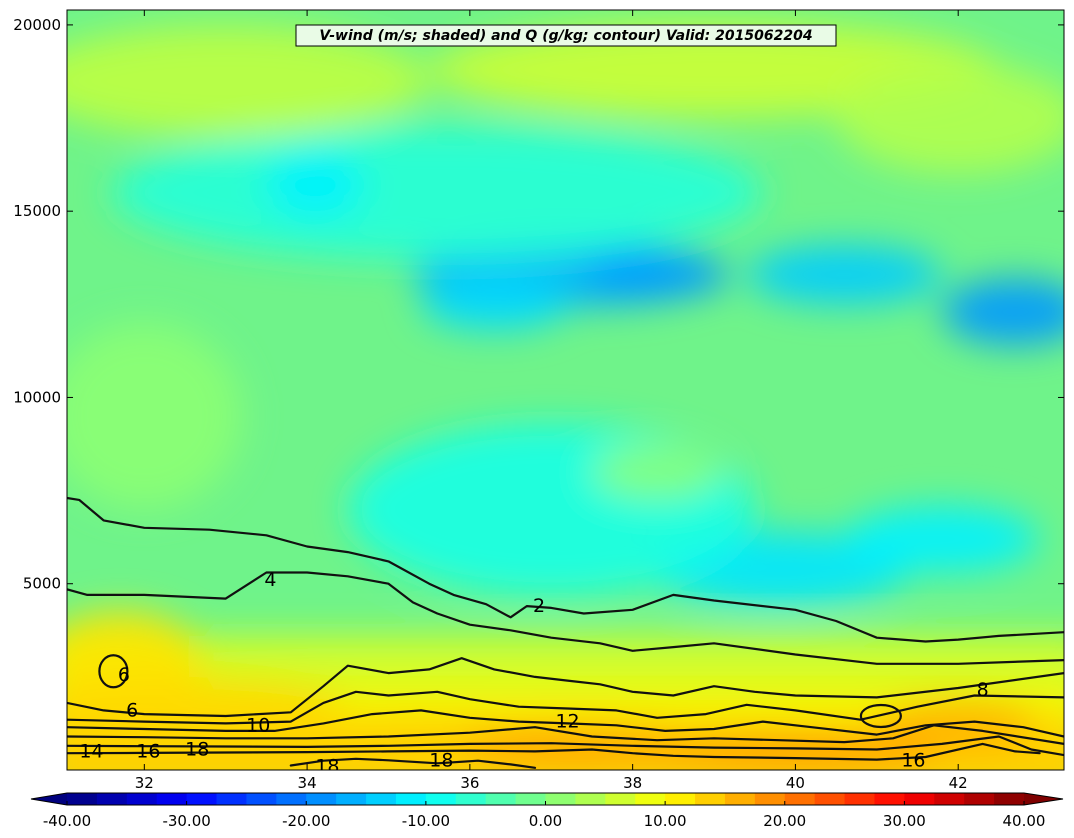 The height and width of the screenshot is (838, 1074). Describe the element at coordinates (1043, 799) in the screenshot. I see `colorbar-extend-high` at that location.